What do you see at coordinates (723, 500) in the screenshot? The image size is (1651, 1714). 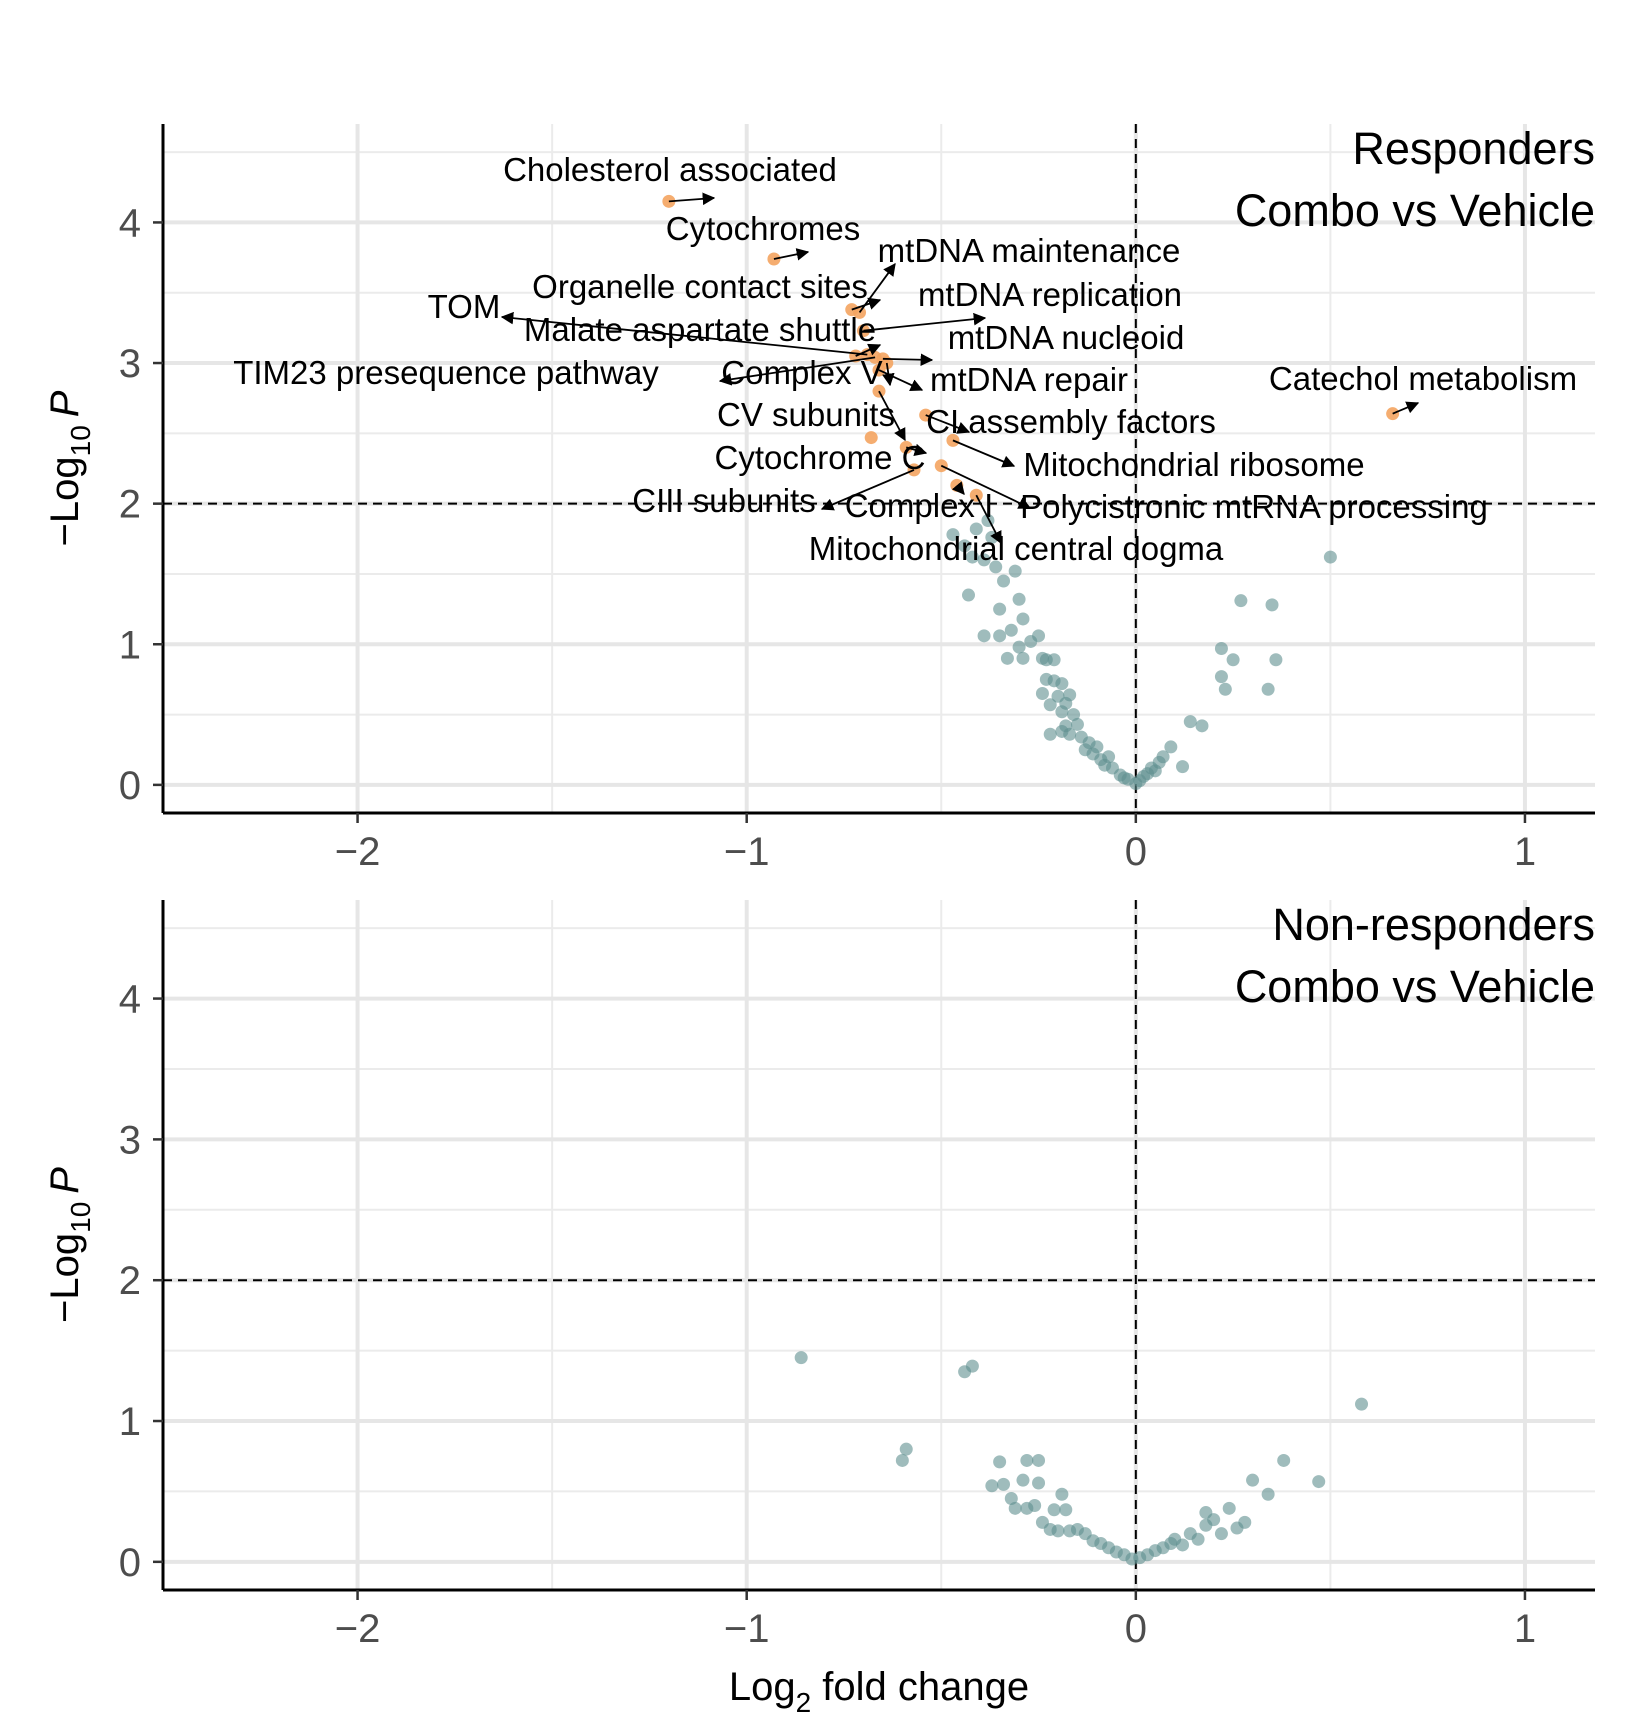 I see `point-label: CIII subunits` at bounding box center [723, 500].